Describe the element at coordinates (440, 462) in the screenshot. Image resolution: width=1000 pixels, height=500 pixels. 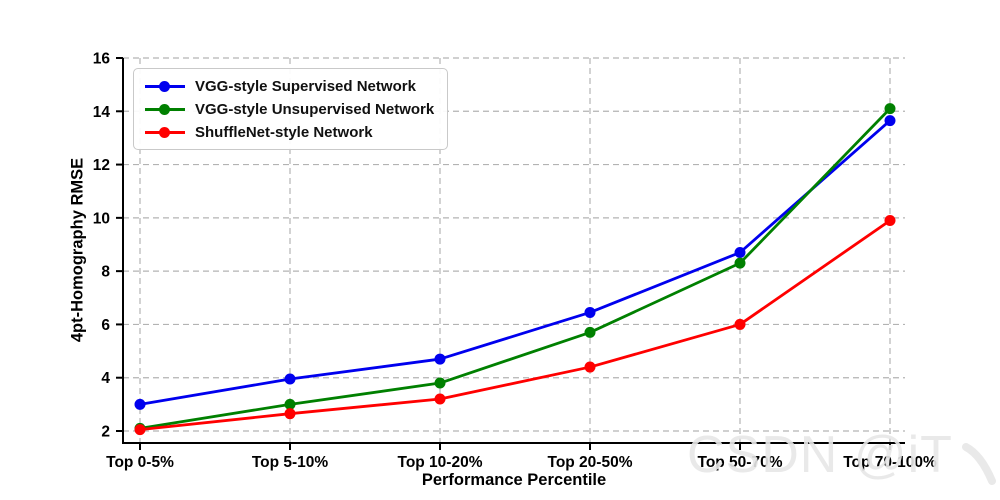
I see `x-tick-label: Top 10-20%` at that location.